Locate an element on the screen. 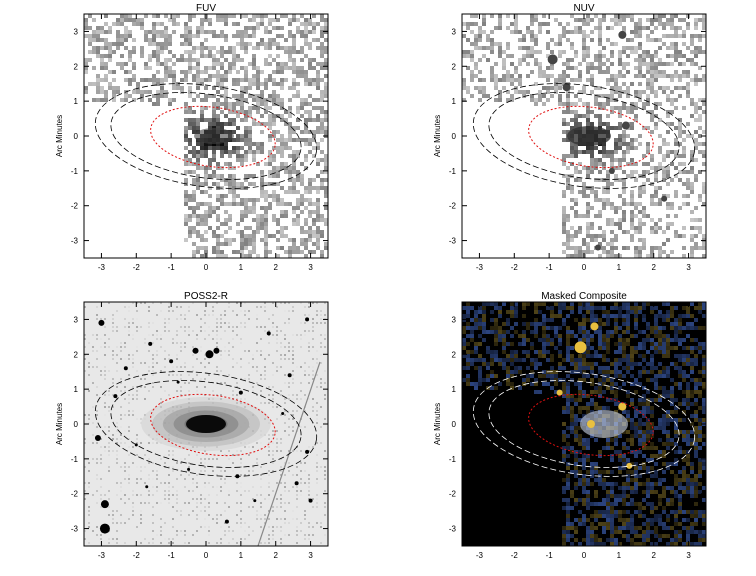 The width and height of the screenshot is (756, 576). panel-title: FUV is located at coordinates (206, 8).